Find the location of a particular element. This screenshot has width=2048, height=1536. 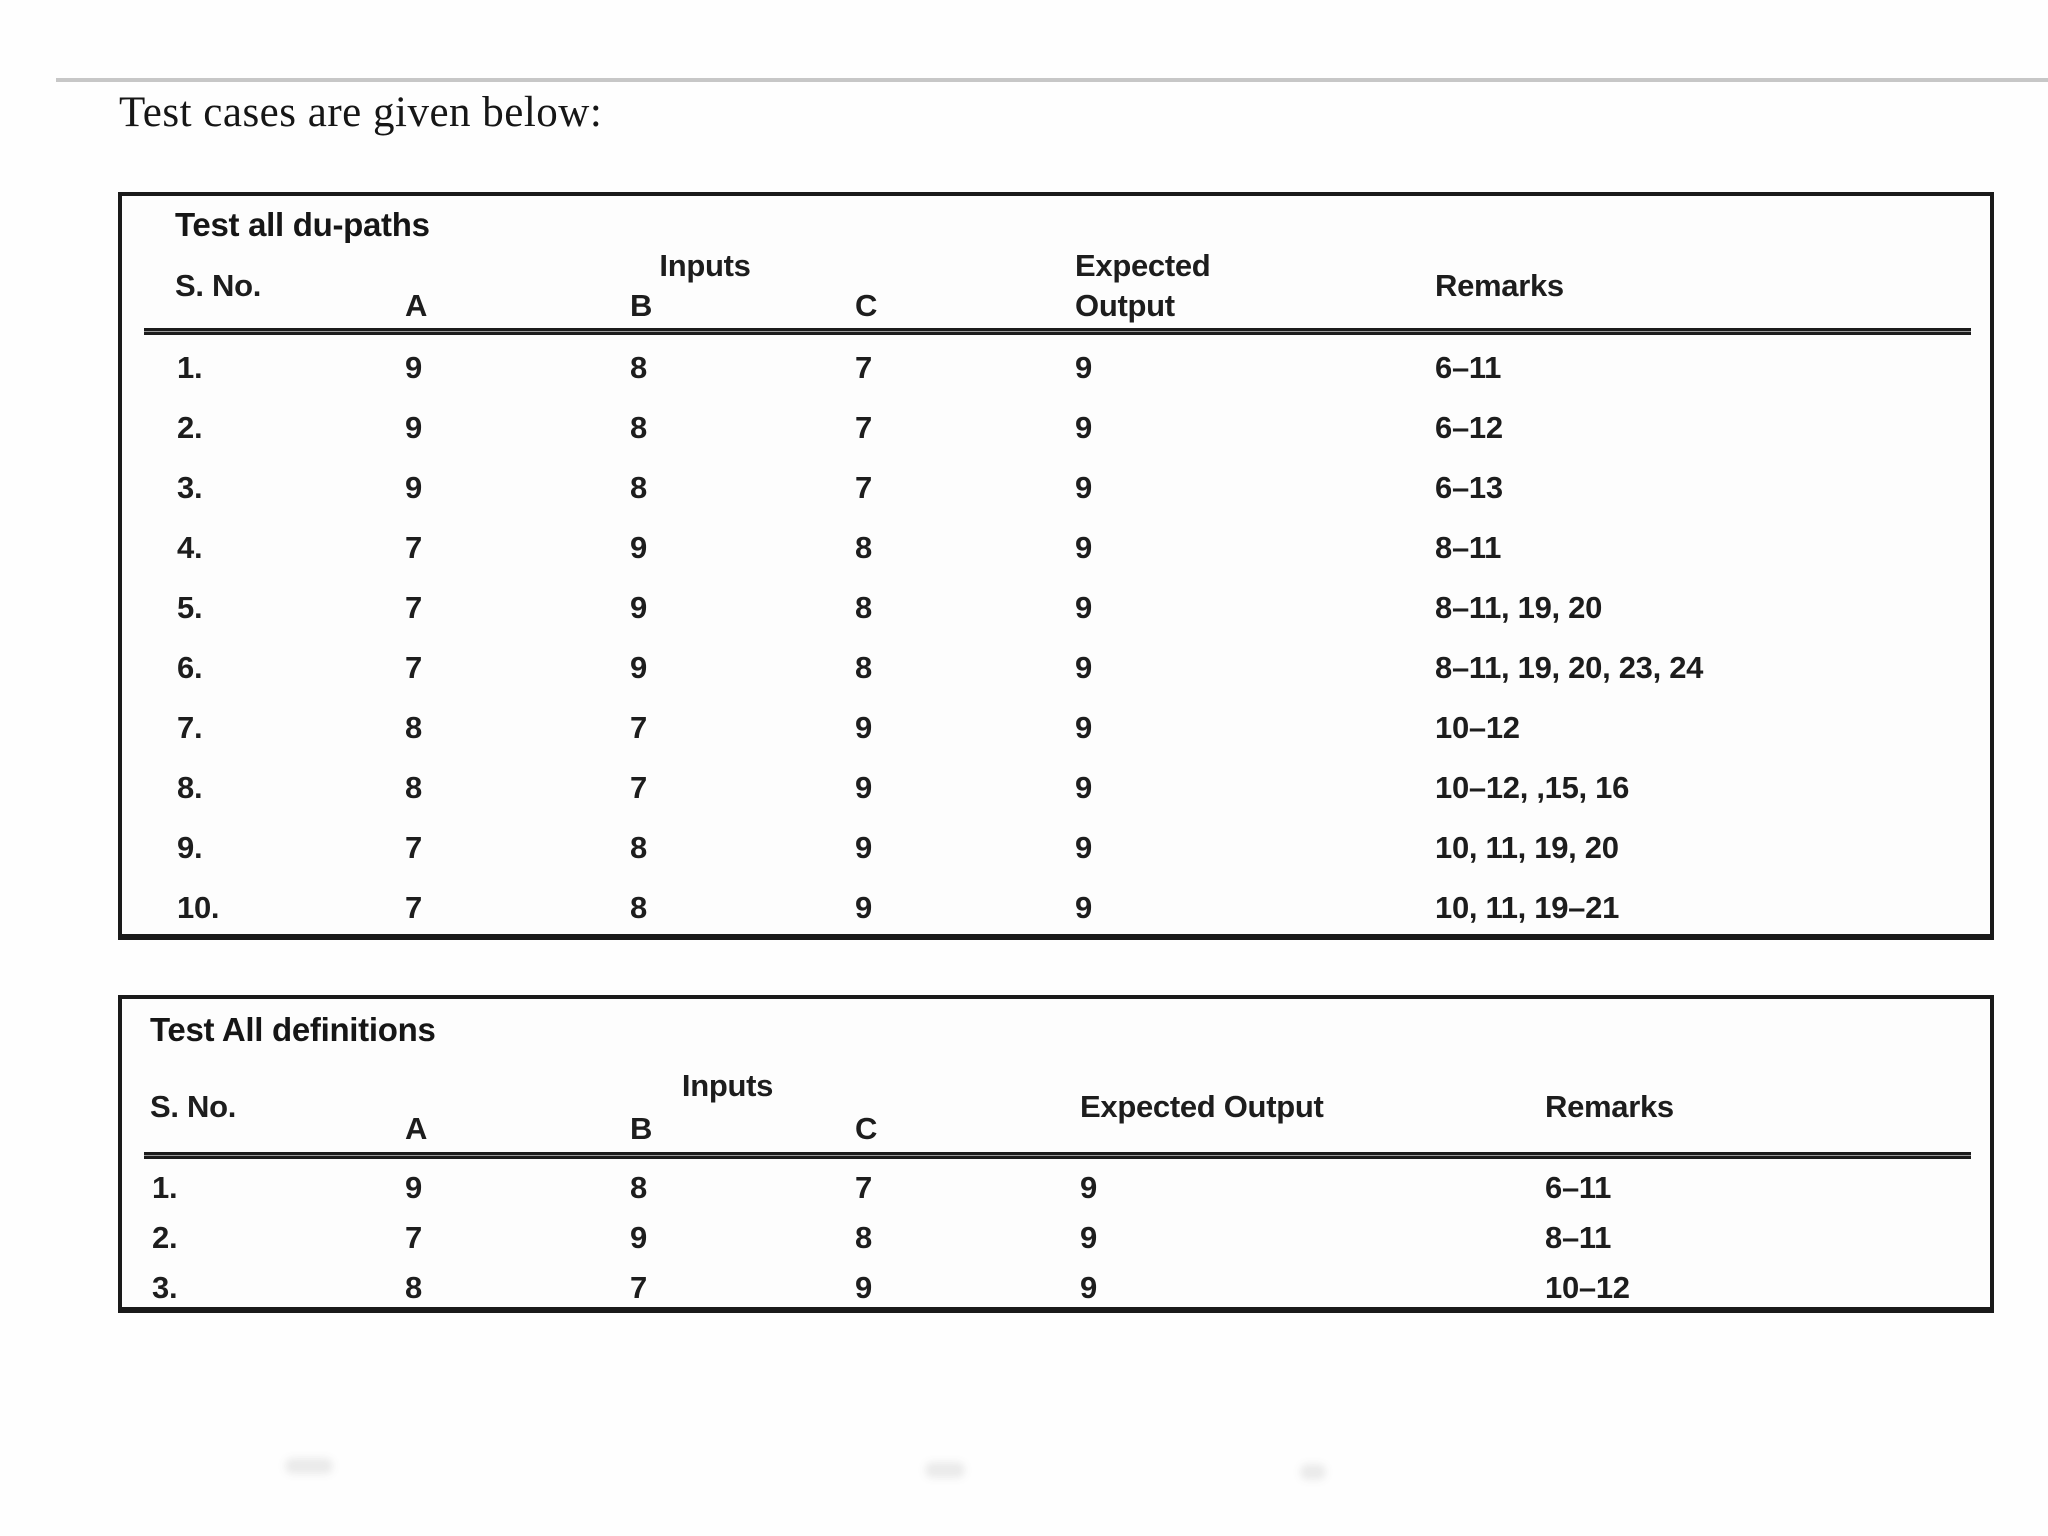

table-title: Test All definitions is located at coordinates (293, 1029).